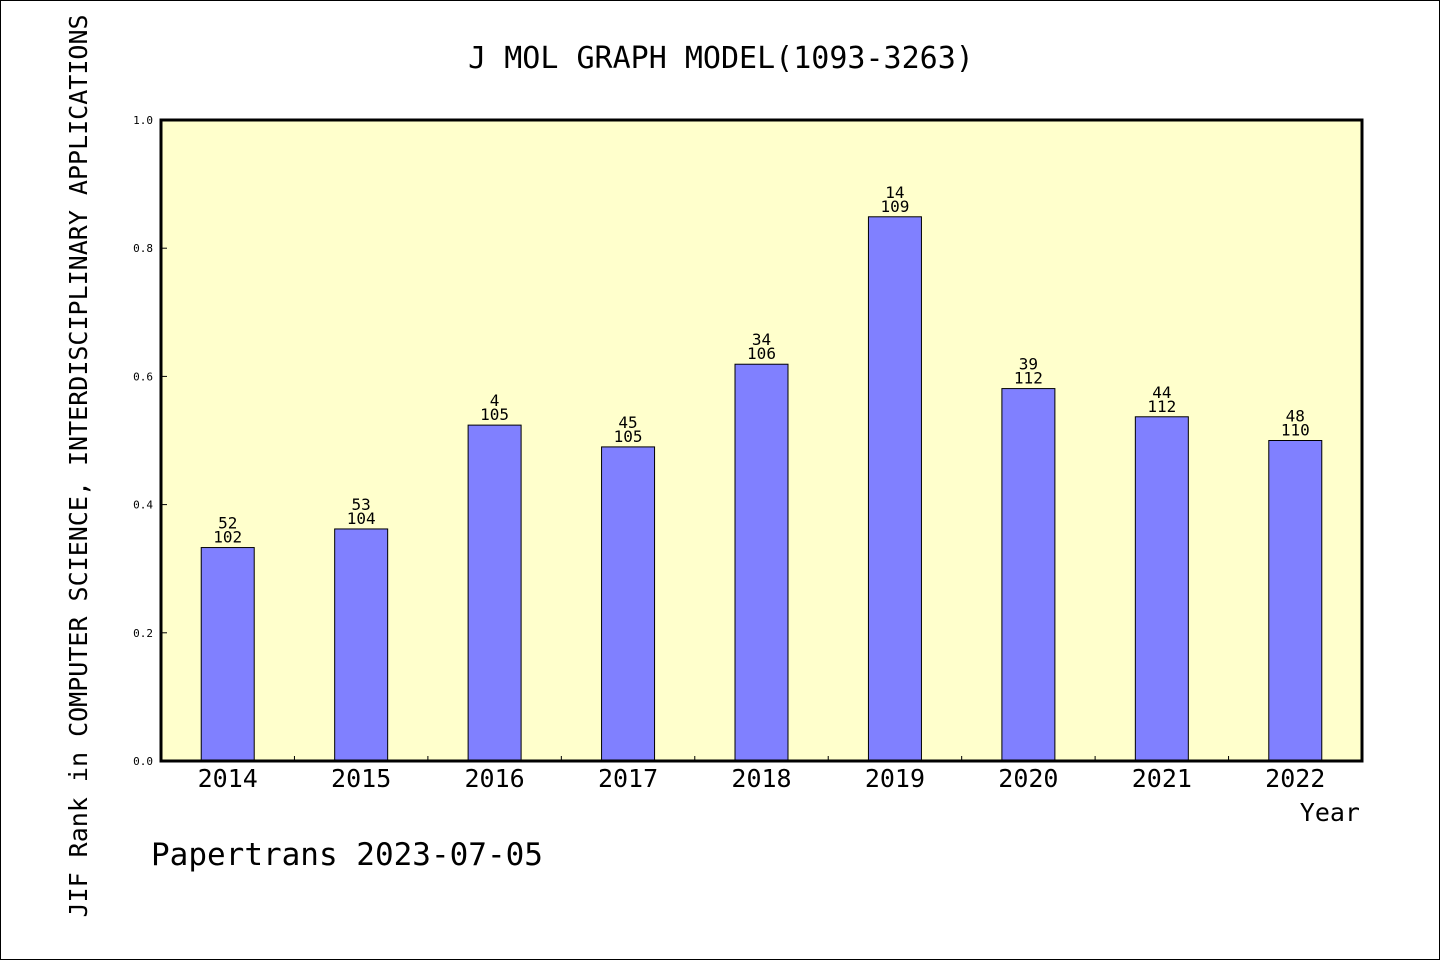 The width and height of the screenshot is (1440, 961). Describe the element at coordinates (894, 489) in the screenshot. I see `bar-2019` at that location.